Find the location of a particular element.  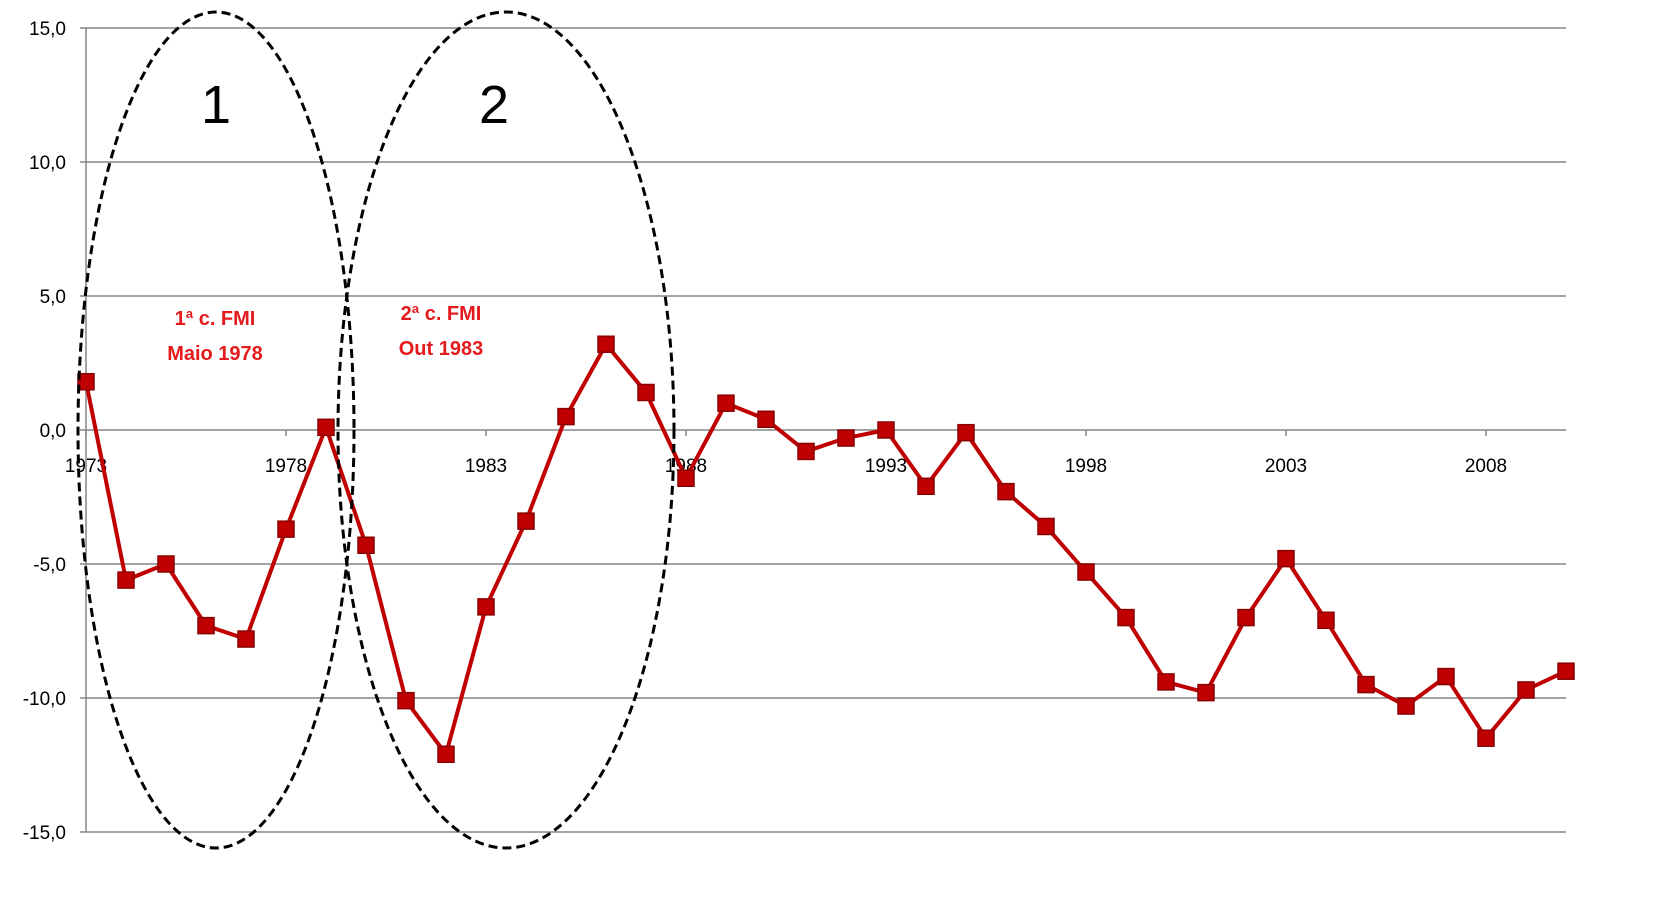

y-tick-label: -5,0 is located at coordinates (49, 565).